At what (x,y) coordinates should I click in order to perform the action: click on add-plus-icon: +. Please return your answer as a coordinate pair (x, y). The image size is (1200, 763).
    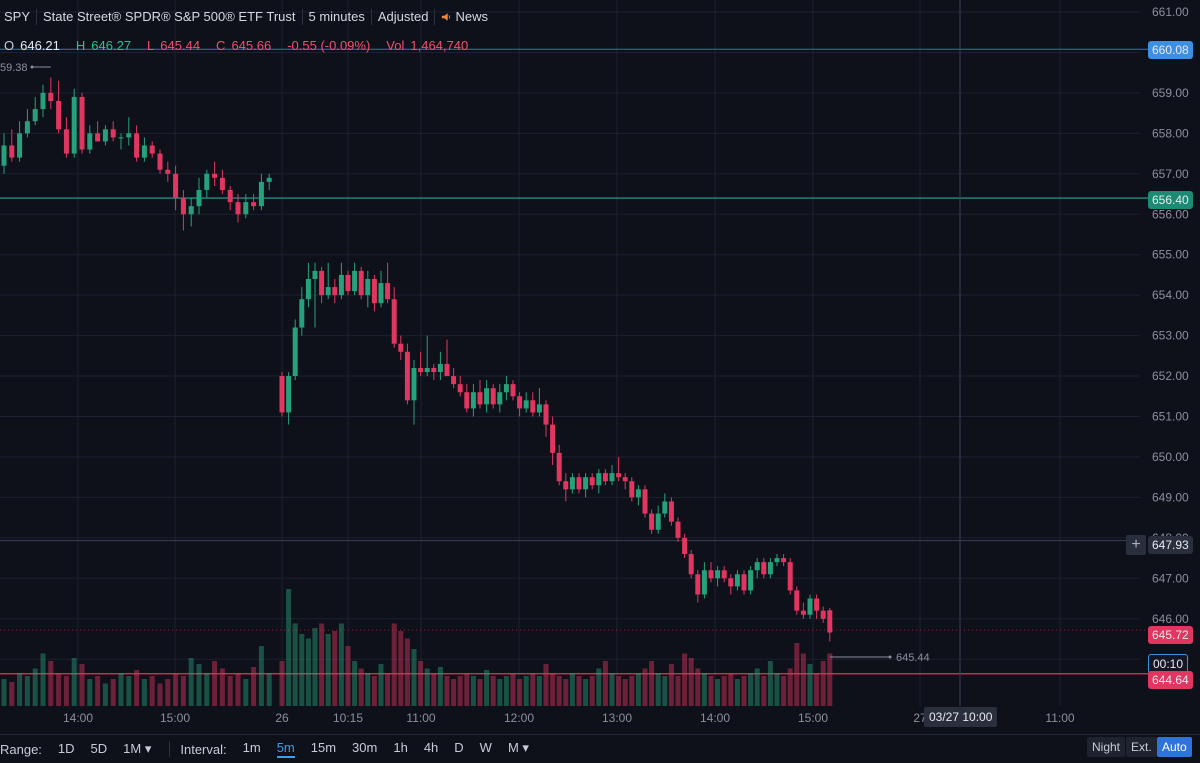
    Looking at the image, I should click on (1136, 545).